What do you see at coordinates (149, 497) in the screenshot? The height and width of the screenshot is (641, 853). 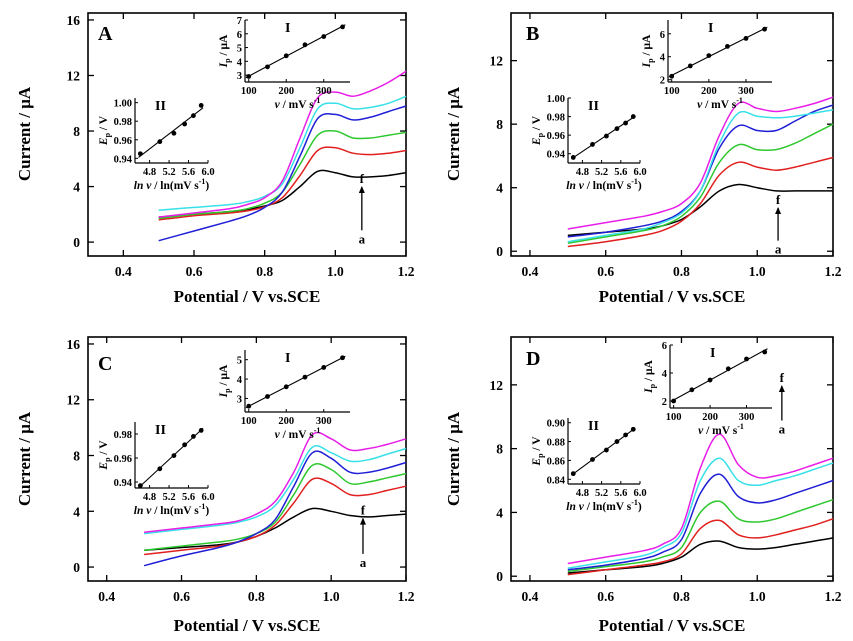 I see `inset-x-tick-label: 4.8` at bounding box center [149, 497].